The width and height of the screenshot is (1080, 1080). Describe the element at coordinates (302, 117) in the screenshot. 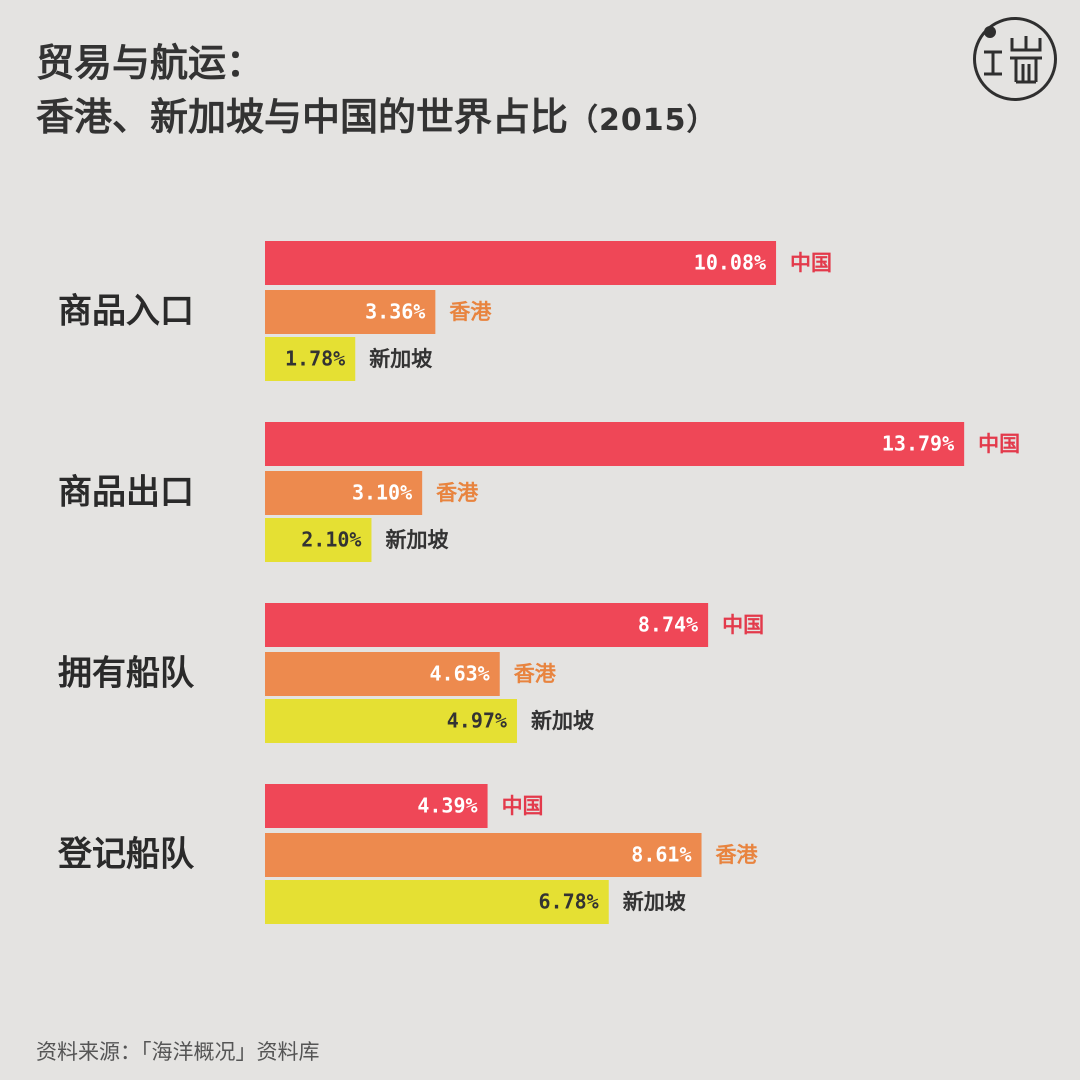

I see `title-line-2: 香港、新加坡与中国的世界占比` at that location.